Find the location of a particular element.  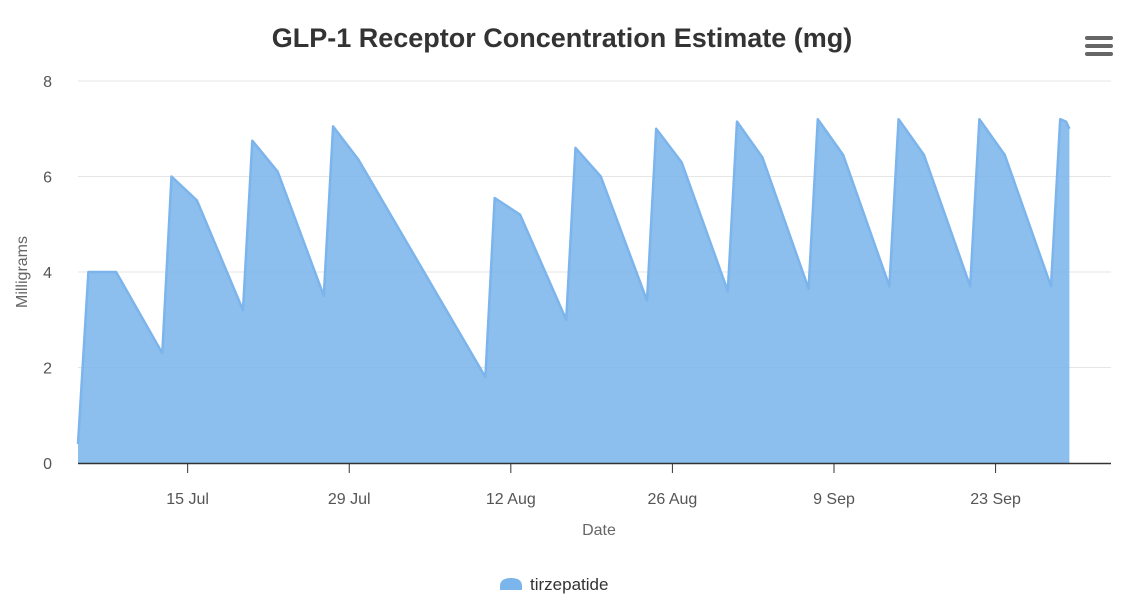

y-tick-label: 6 is located at coordinates (47, 178).